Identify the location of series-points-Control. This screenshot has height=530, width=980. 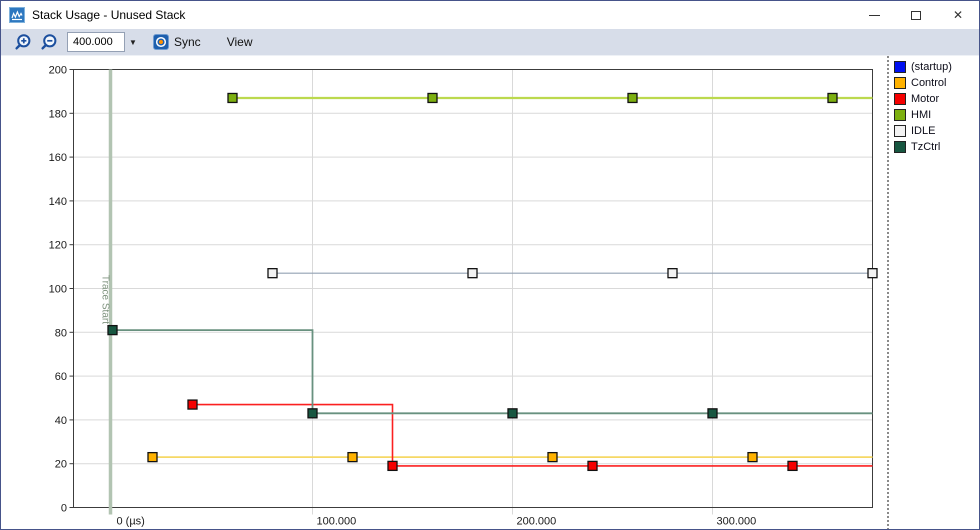
(452, 457).